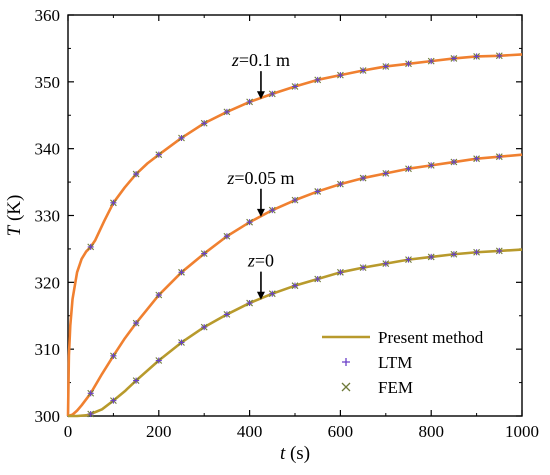 The image size is (550, 475). Describe the element at coordinates (48, 282) in the screenshot. I see `y-tick-label: 320` at that location.